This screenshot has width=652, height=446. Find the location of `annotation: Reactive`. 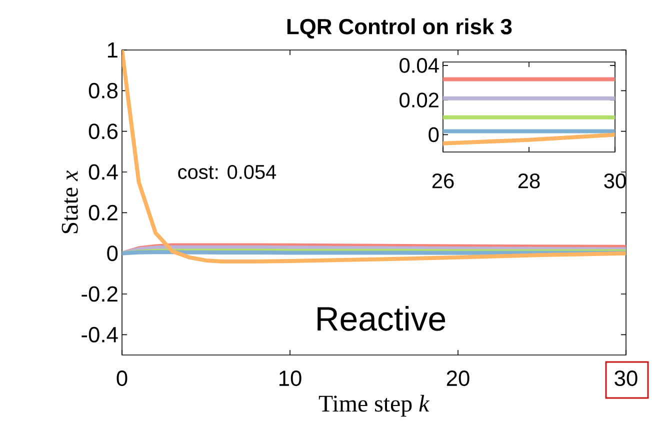

annotation: Reactive is located at coordinates (382, 318).